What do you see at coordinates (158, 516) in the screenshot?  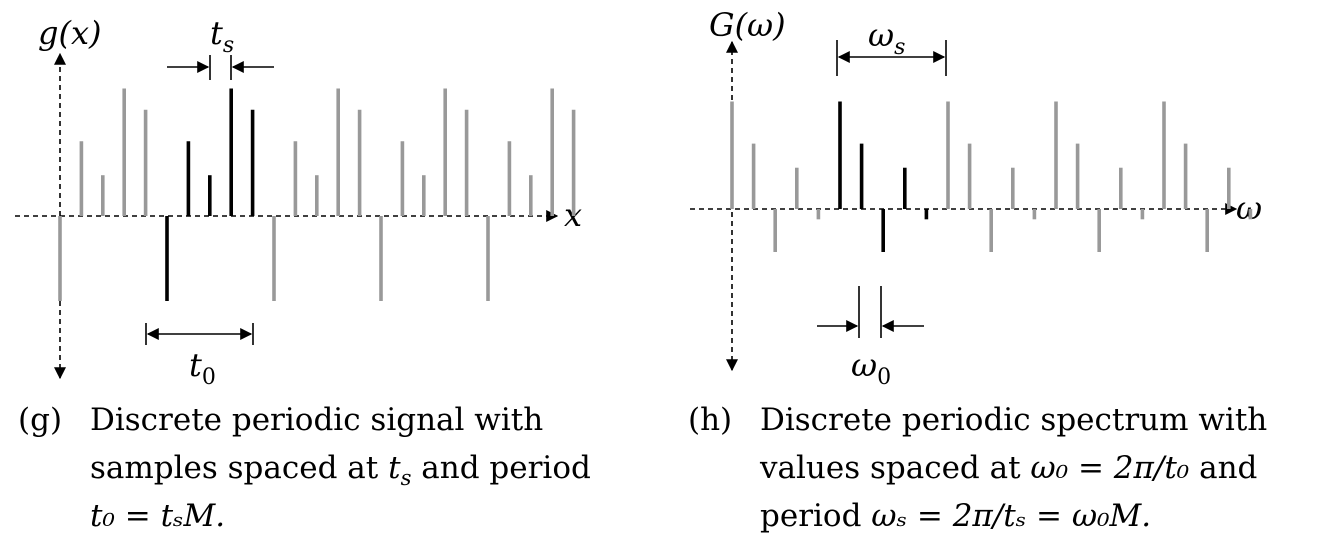 I see `caption-g-line3: t₀ = tₛM.` at bounding box center [158, 516].